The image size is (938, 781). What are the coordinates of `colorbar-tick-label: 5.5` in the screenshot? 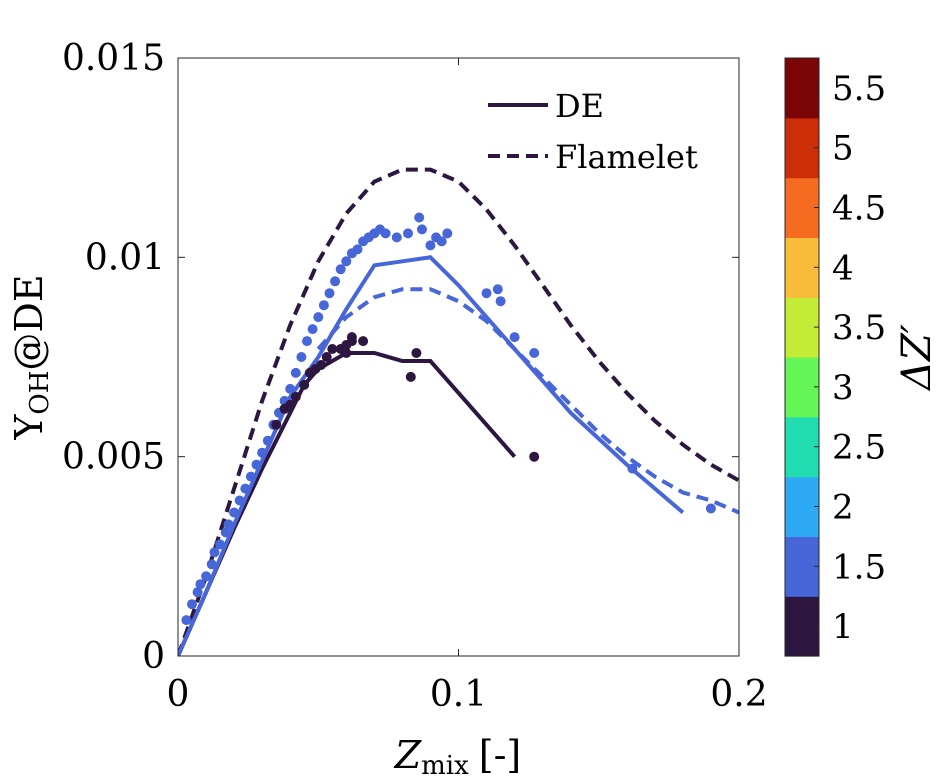 It's located at (859, 89).